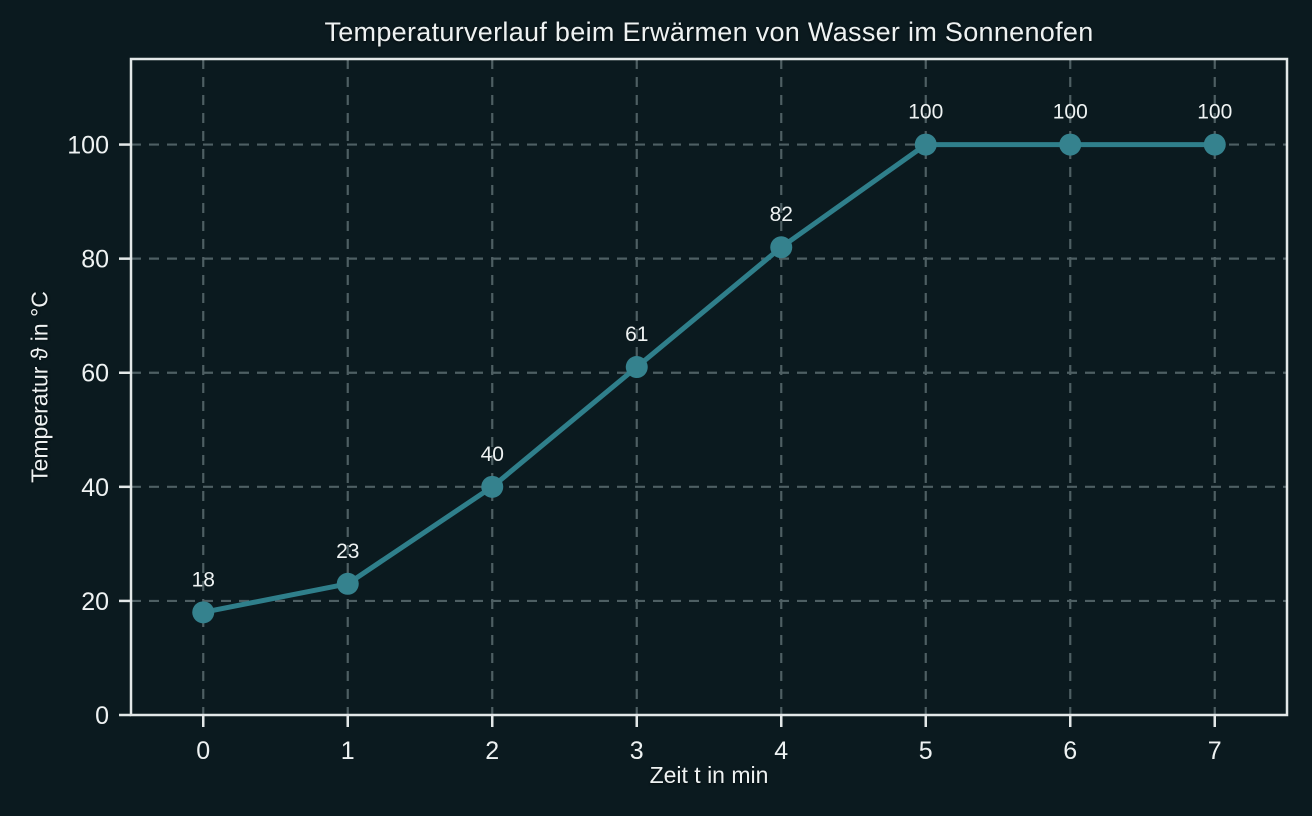 The image size is (1312, 816). I want to click on data-point-label: 61, so click(636, 334).